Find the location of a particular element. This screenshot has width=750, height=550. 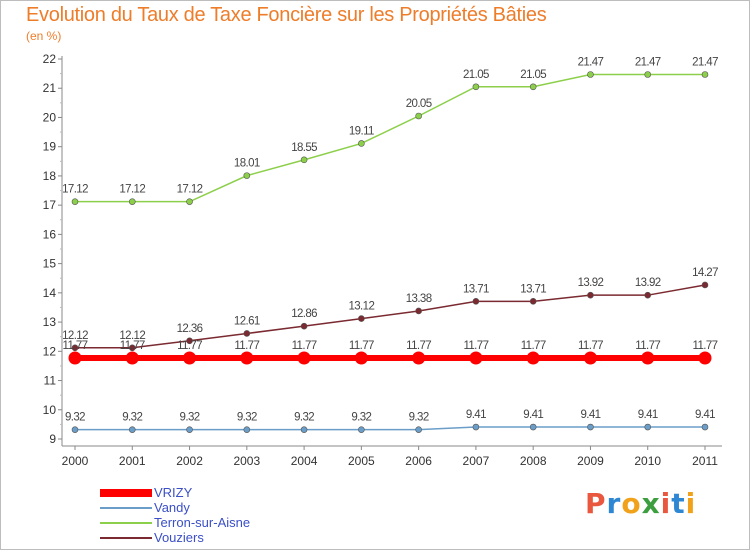

y-tick-label: 22 is located at coordinates (50, 59).